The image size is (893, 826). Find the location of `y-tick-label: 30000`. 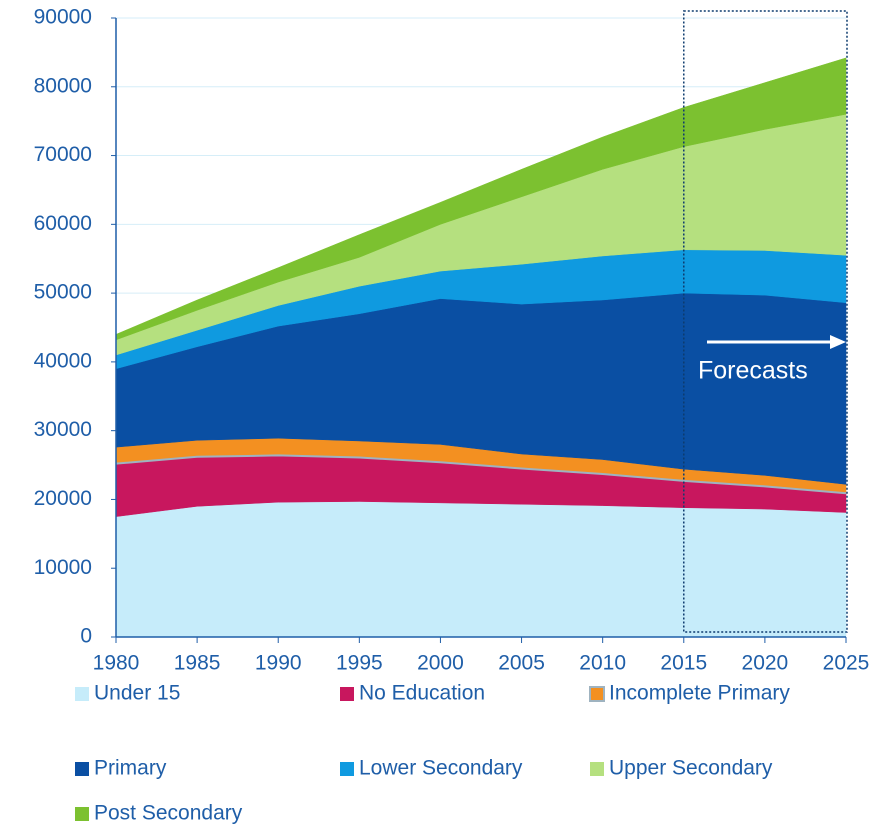

y-tick-label: 30000 is located at coordinates (63, 429).